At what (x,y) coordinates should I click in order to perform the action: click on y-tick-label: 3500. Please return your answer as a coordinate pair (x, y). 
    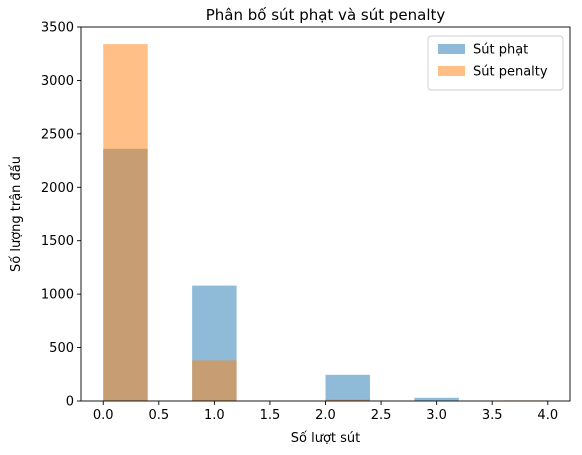
    Looking at the image, I should click on (57, 28).